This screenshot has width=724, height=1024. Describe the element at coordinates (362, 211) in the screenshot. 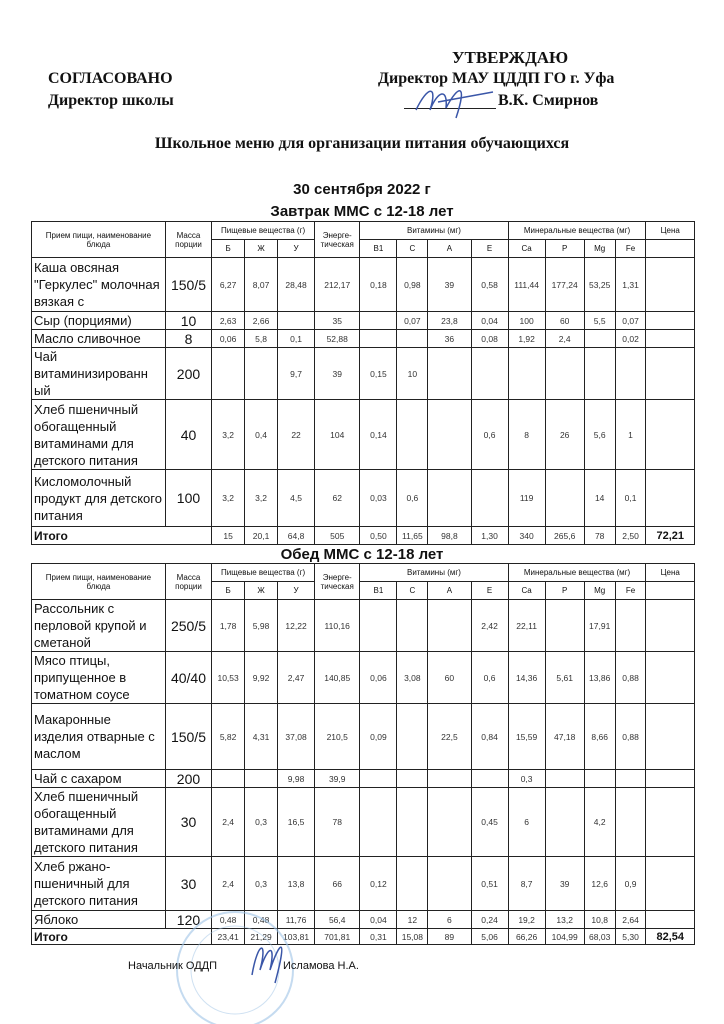

I see `breakfast-title: Завтрак ММС с 12-18 лет` at that location.